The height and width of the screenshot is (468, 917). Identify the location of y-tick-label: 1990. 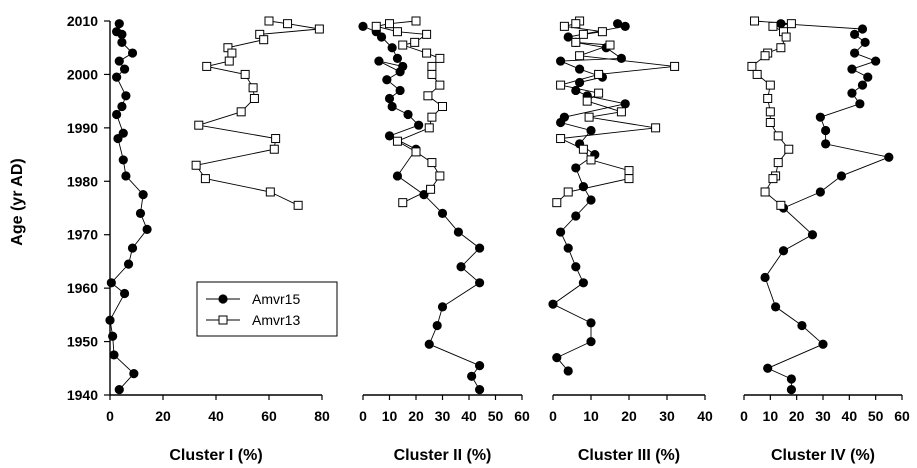
(82, 128).